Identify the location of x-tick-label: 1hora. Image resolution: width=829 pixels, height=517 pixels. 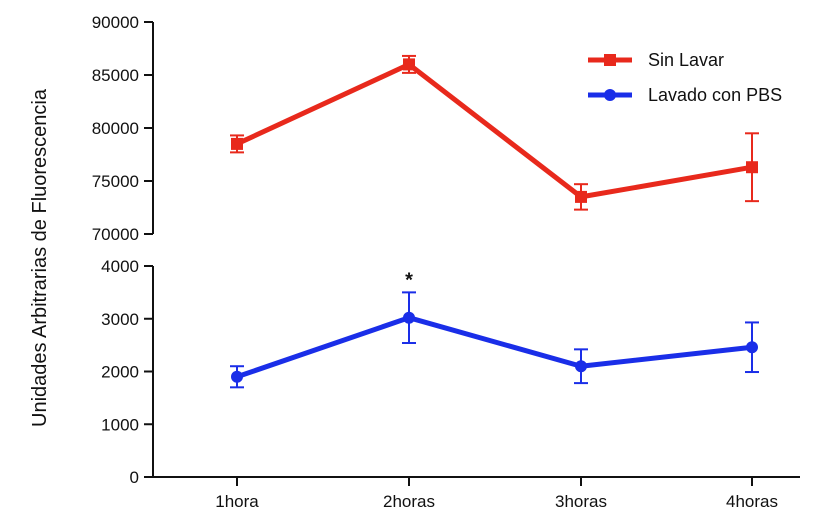
(237, 501).